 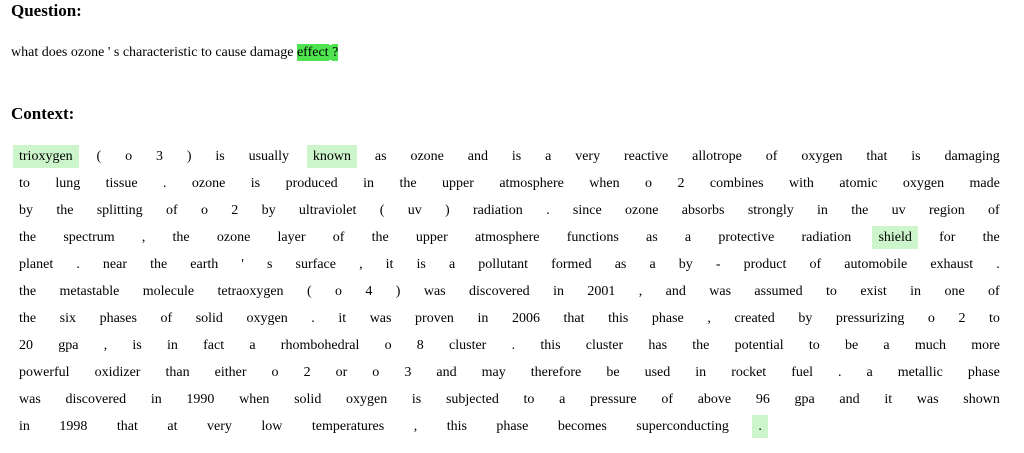 What do you see at coordinates (613, 399) in the screenshot?
I see `token: pressure` at bounding box center [613, 399].